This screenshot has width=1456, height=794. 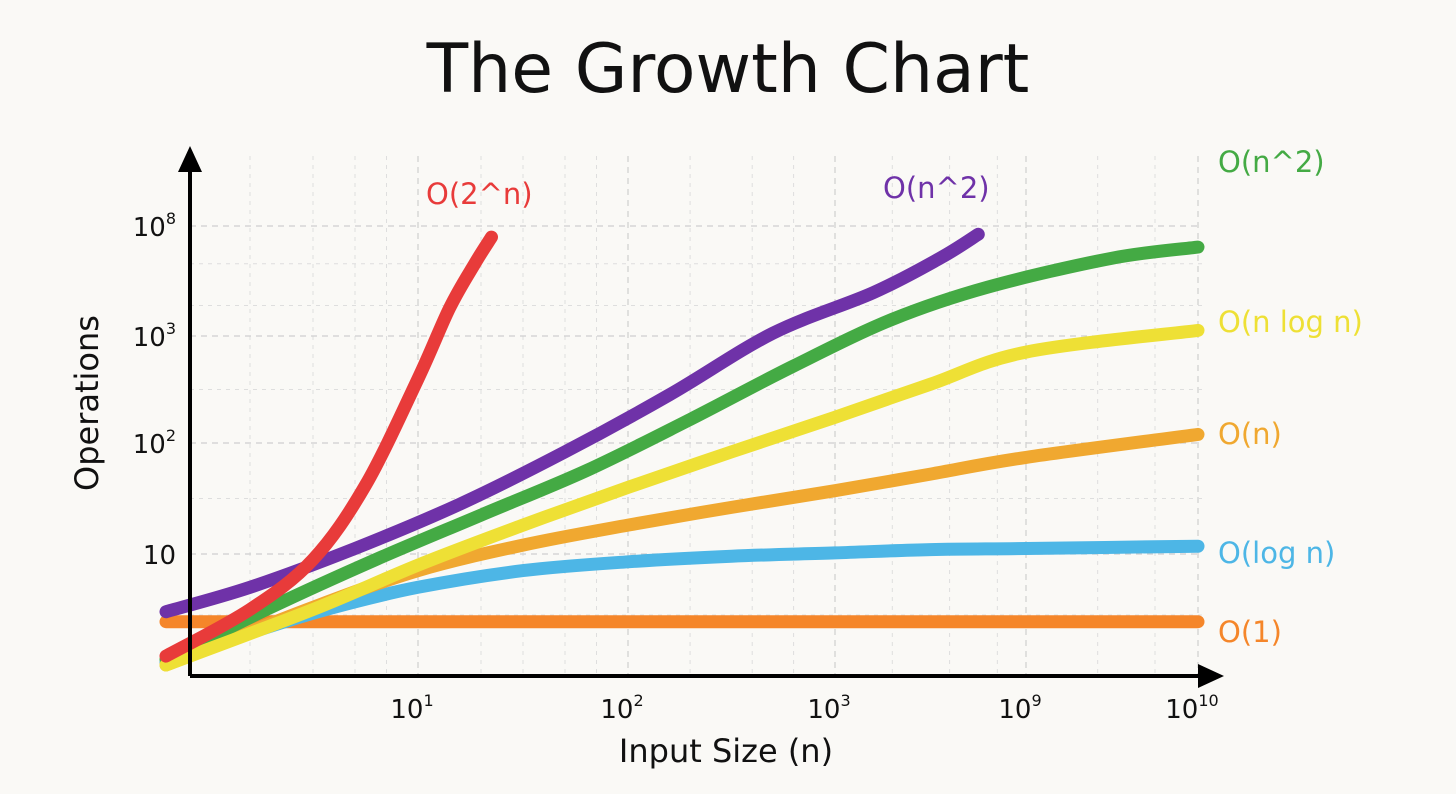 I want to click on x-tick-label: 10⁹, so click(x=1019, y=708).